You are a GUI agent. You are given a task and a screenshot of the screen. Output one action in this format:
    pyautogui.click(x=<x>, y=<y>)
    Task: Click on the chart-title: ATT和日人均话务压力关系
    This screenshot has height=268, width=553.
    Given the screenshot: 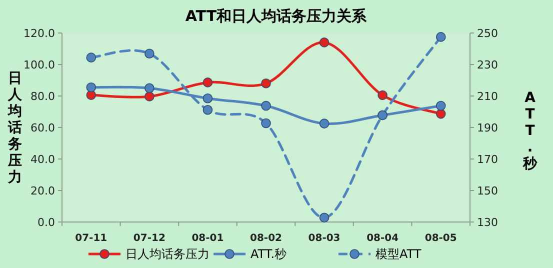 What is the action you would take?
    pyautogui.click(x=276, y=16)
    